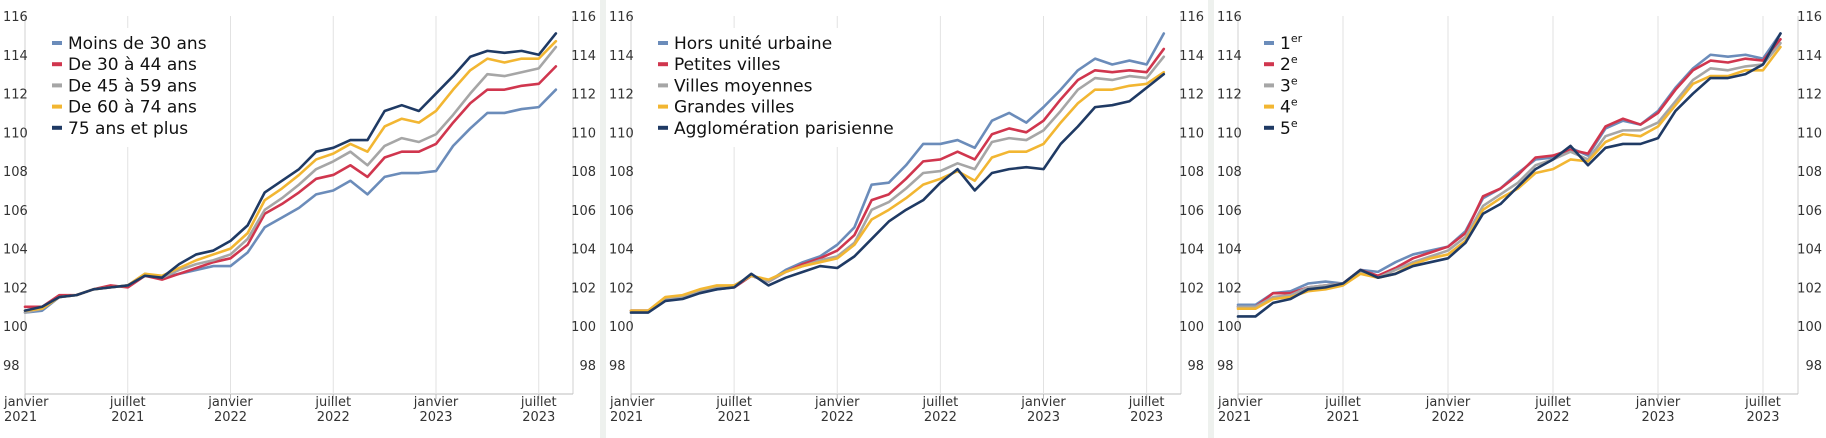 Image resolution: width=1826 pixels, height=438 pixels. What do you see at coordinates (15, 133) in the screenshot?
I see `y-tick-label-left: 110` at bounding box center [15, 133].